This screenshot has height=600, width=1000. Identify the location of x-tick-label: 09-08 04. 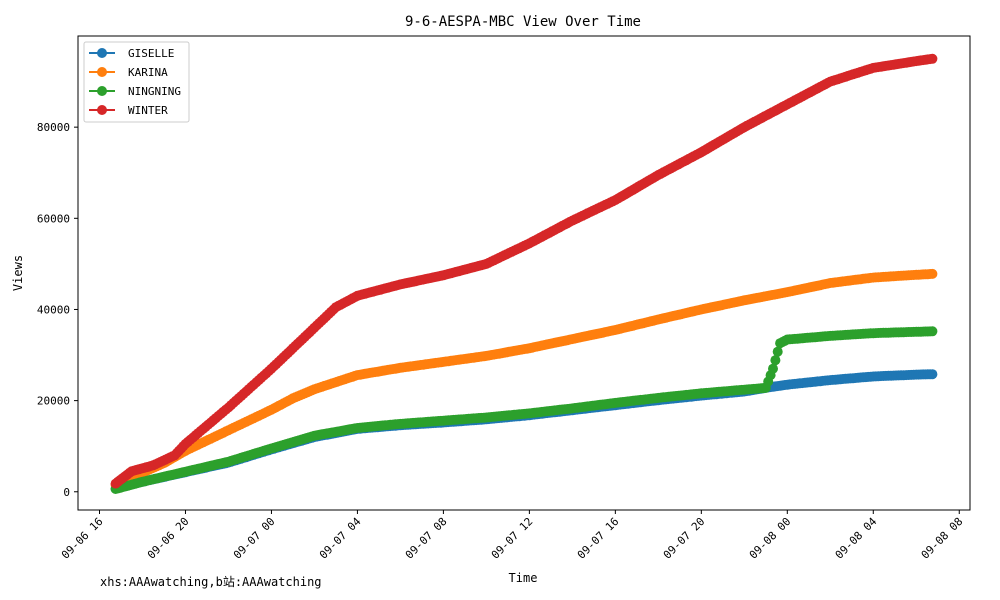
(856, 538).